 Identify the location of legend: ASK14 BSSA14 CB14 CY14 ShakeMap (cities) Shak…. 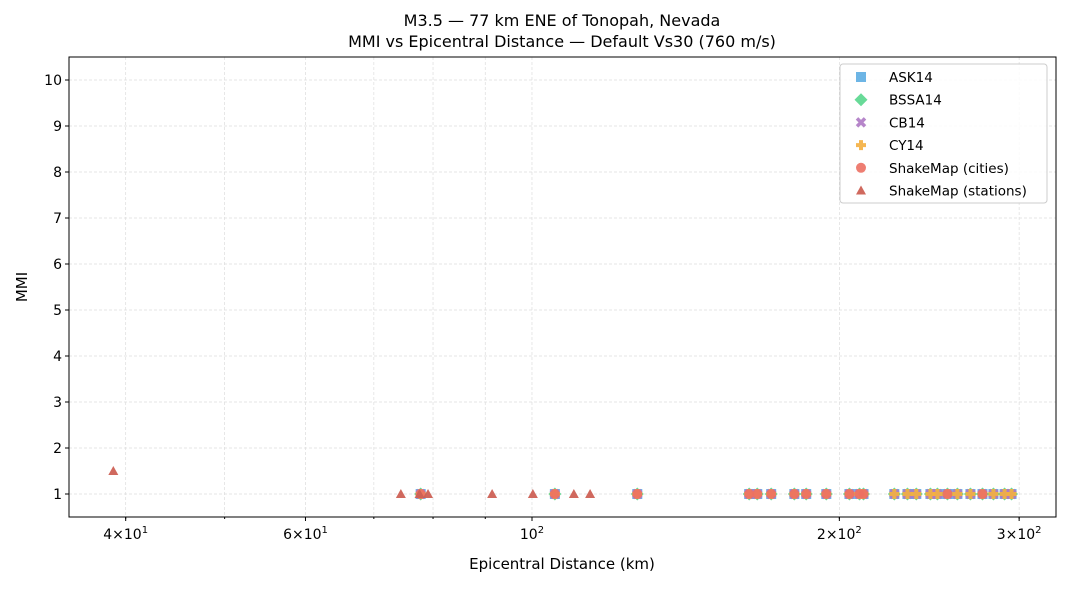
(943, 133).